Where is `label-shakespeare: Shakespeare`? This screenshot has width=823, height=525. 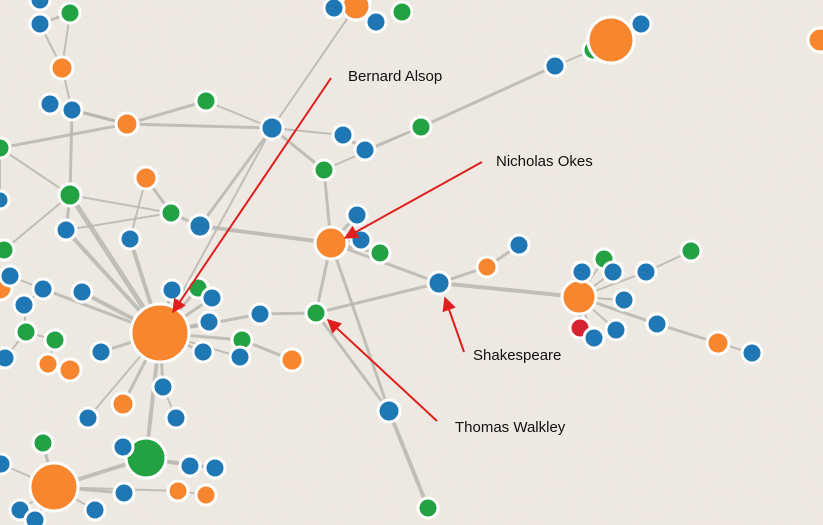
label-shakespeare: Shakespeare is located at coordinates (517, 355).